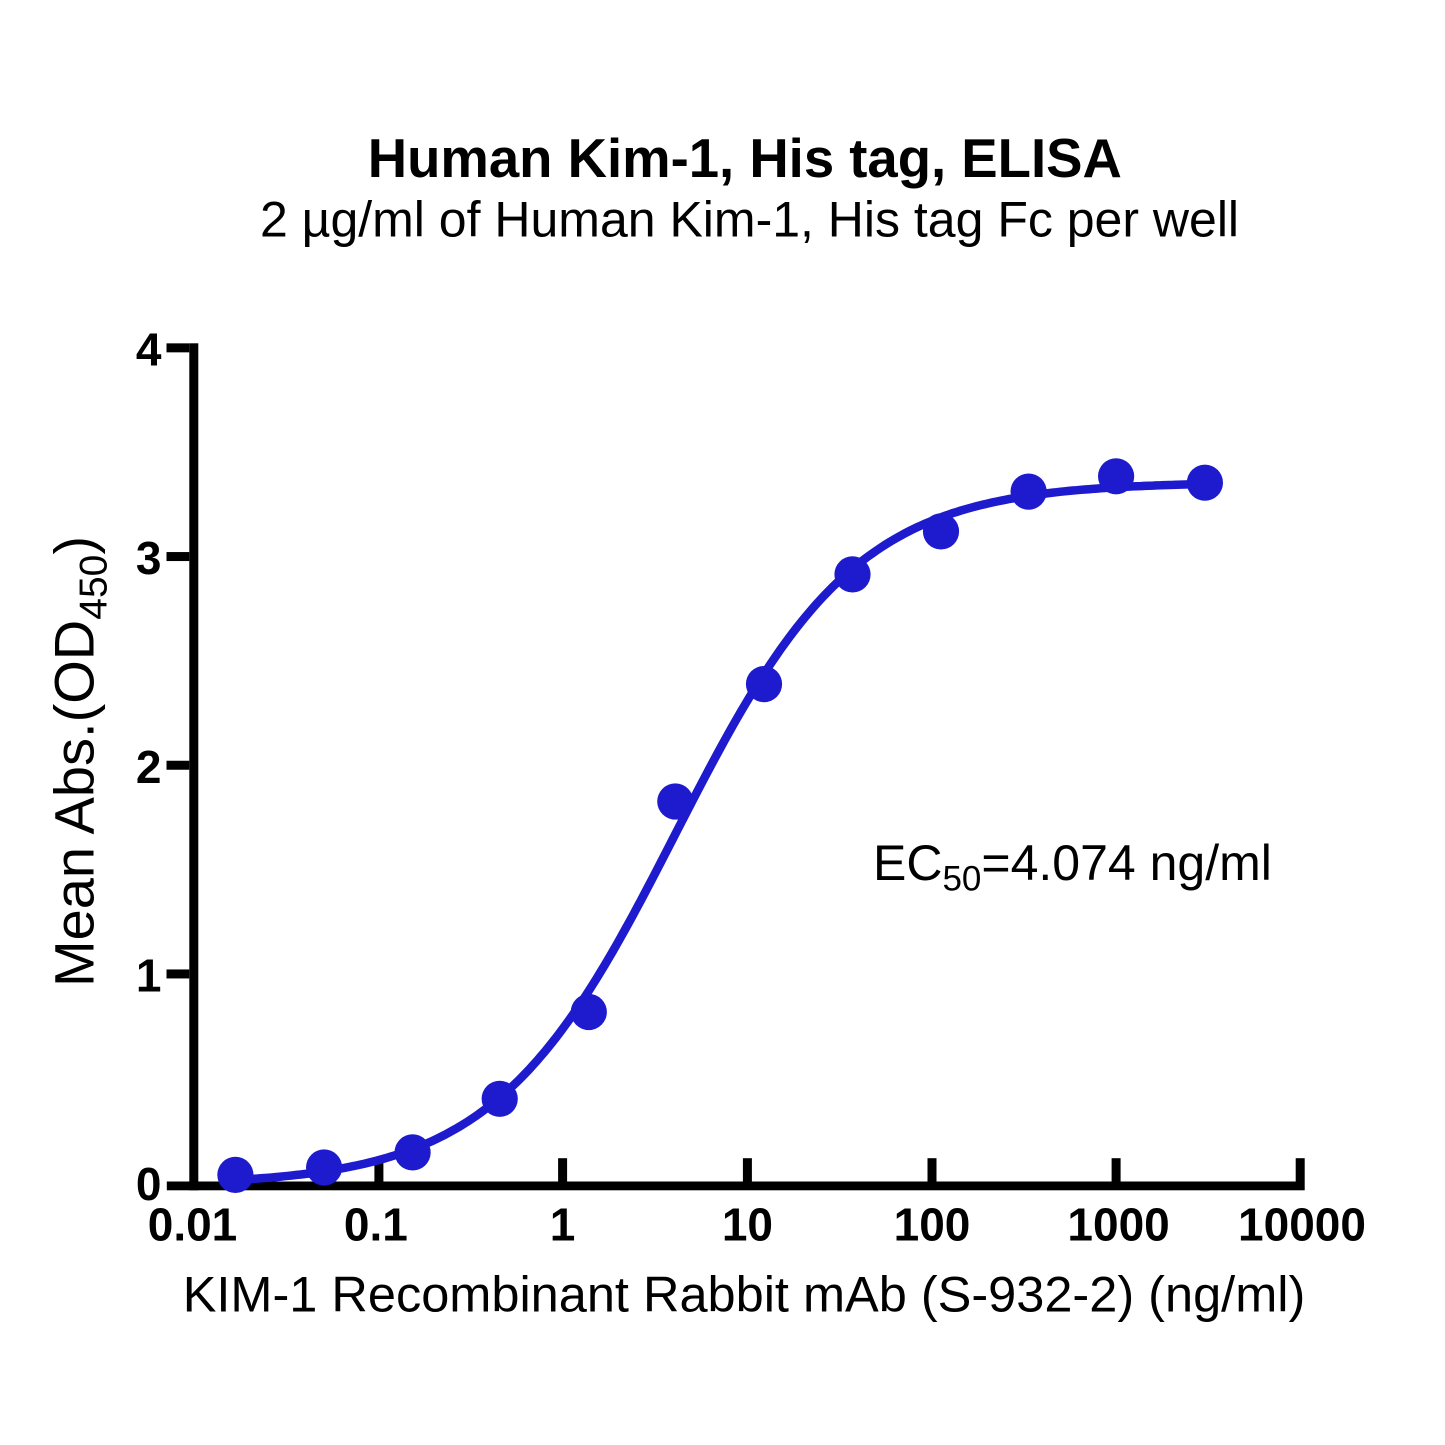  What do you see at coordinates (1118, 1225) in the screenshot?
I see `svg-text: 1000` at bounding box center [1118, 1225].